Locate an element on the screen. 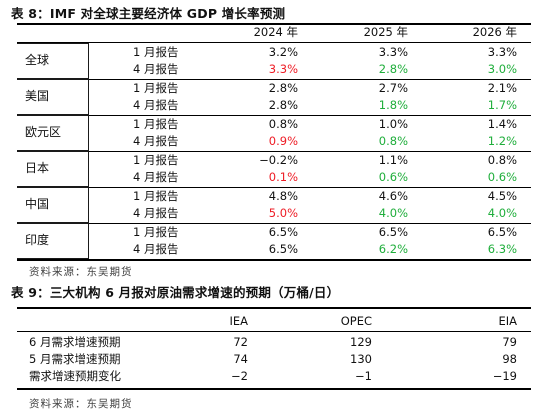 Image resolution: width=550 pixels, height=413 pixels. table8-value: 3.2% is located at coordinates (283, 52).